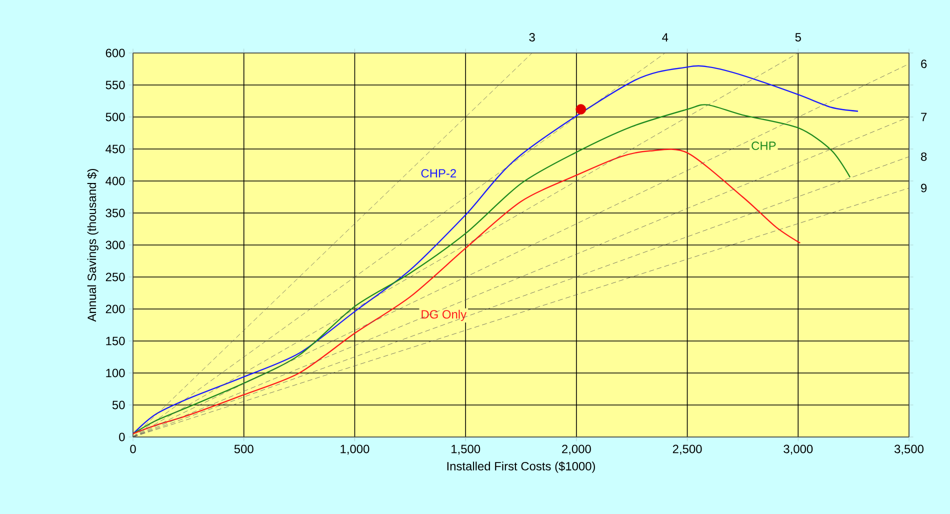  I want to click on series-label: 5, so click(798, 37).